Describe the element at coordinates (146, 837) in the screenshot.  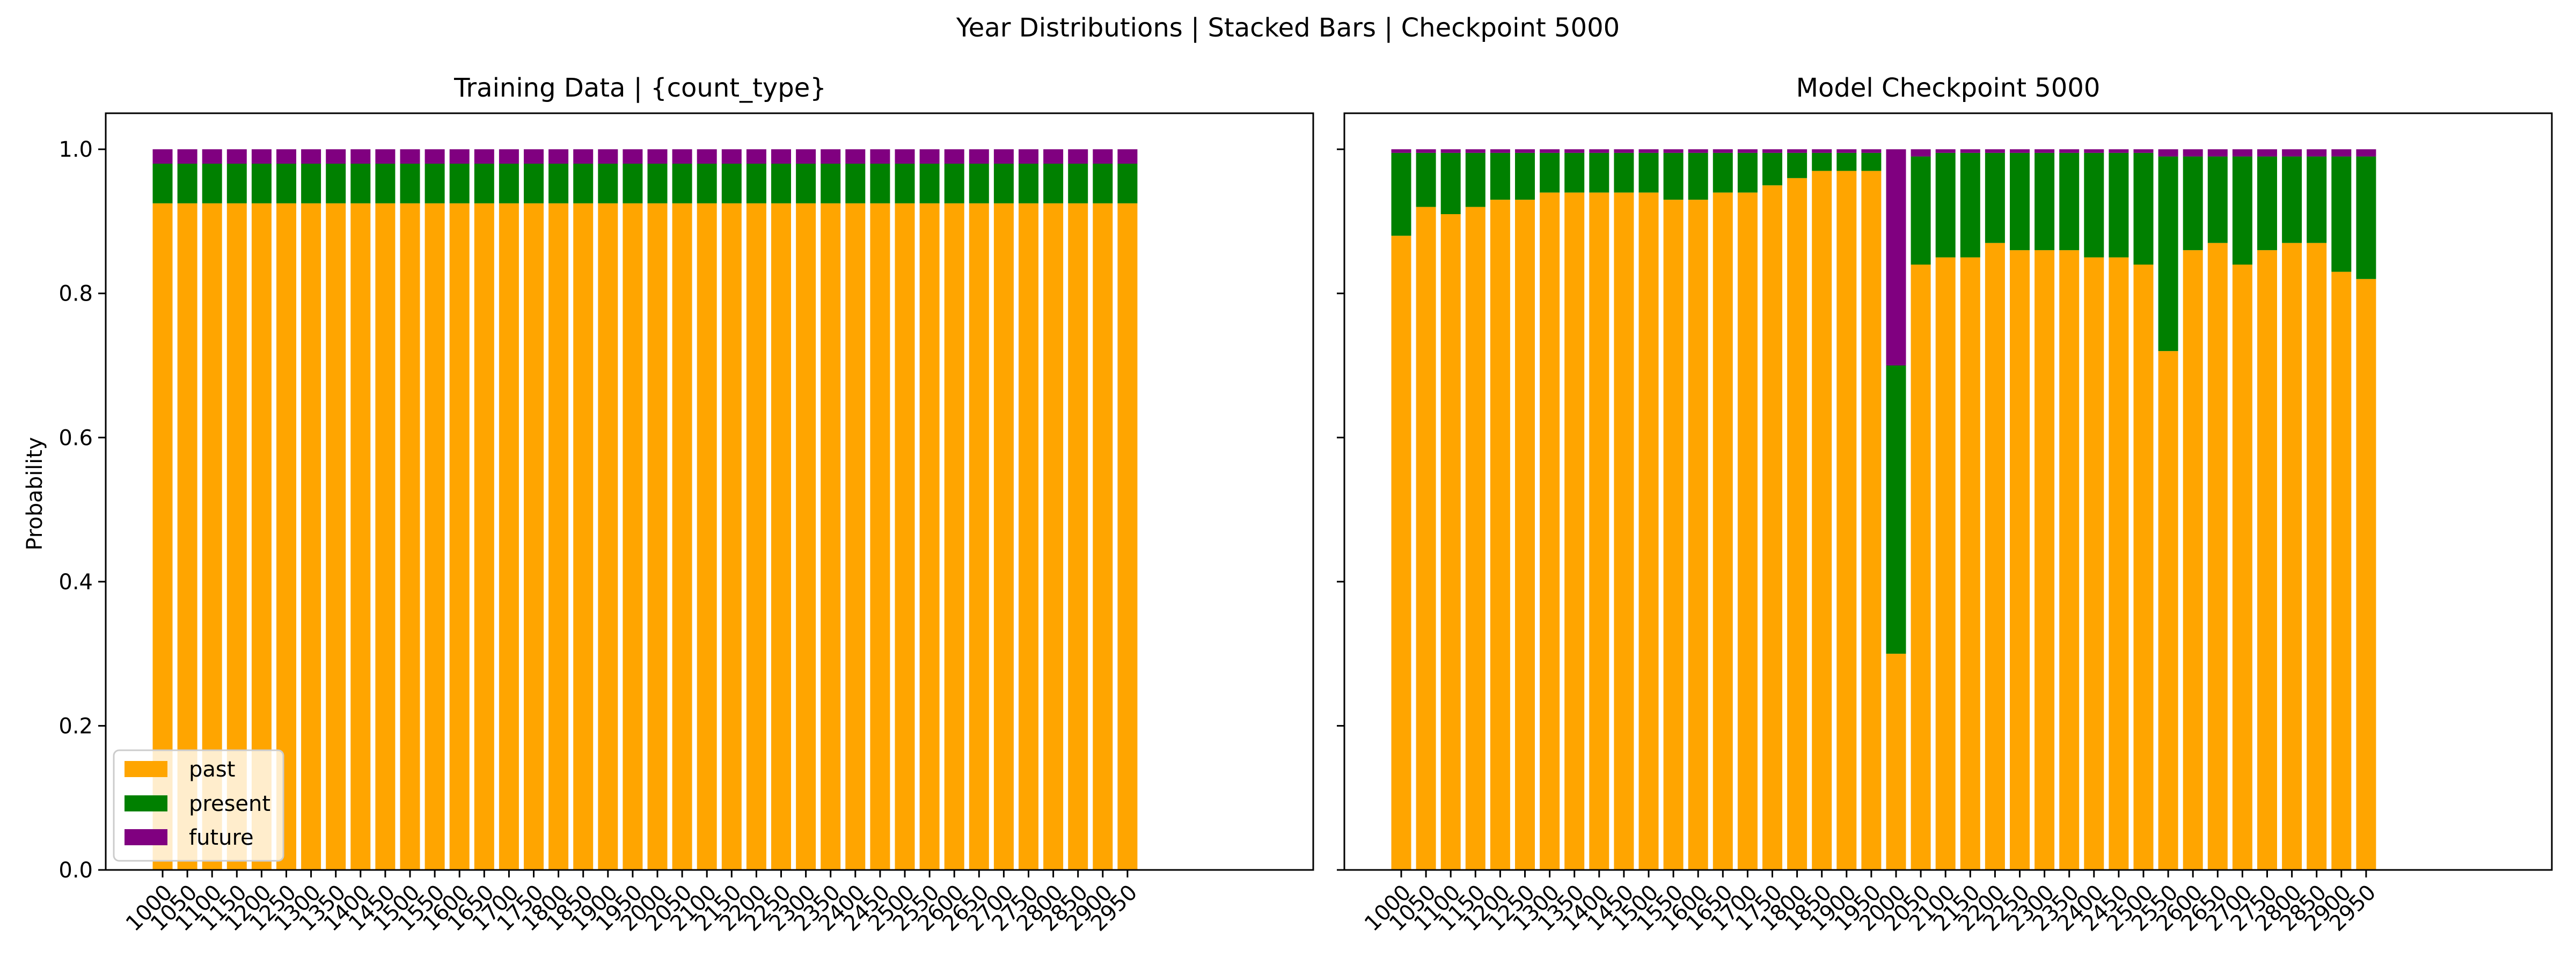
I see `legend-swatch-future` at that location.